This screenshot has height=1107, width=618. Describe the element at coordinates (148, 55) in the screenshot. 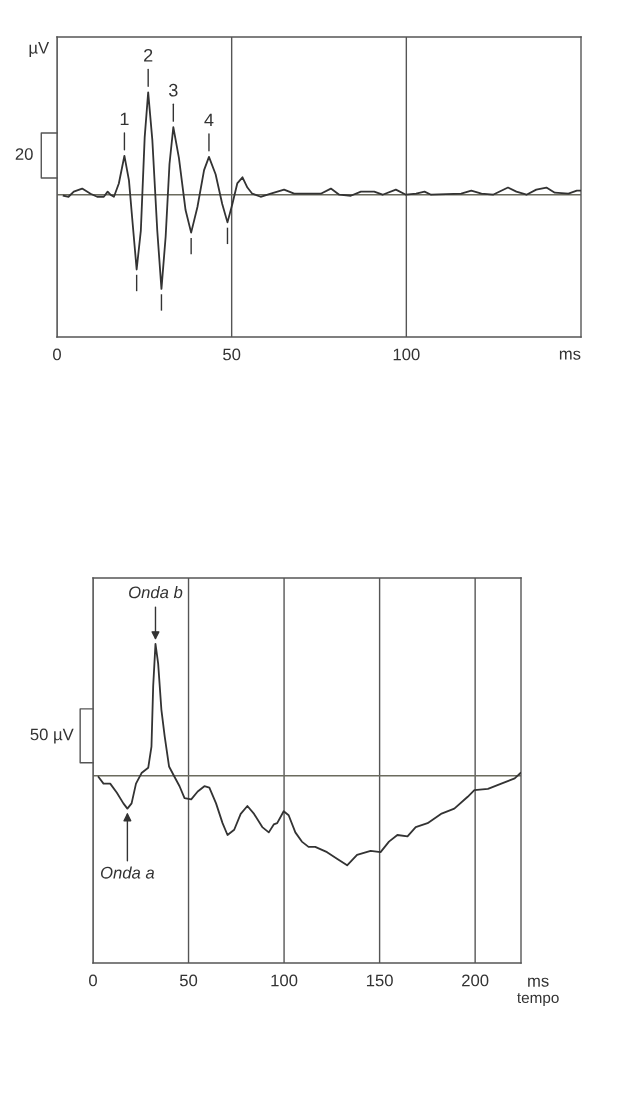

I see `annotation: 2` at that location.